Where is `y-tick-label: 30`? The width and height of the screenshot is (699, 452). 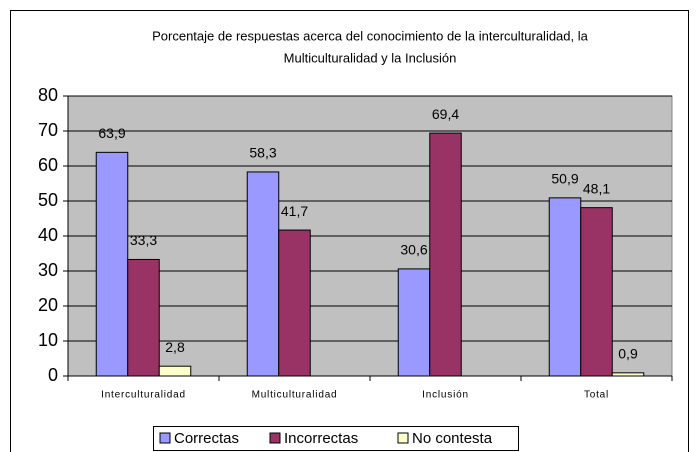 y-tick-label: 30 is located at coordinates (48, 270).